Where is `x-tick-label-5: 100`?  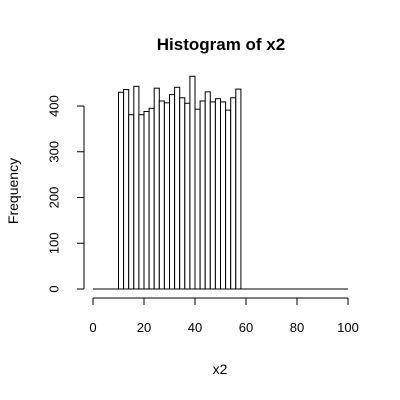
x-tick-label-5: 100 is located at coordinates (348, 327).